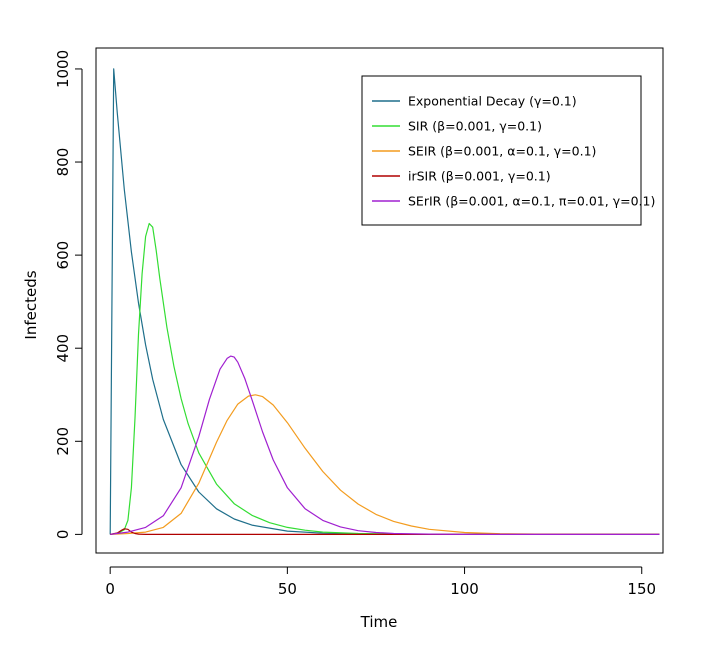 The image size is (720, 650). I want to click on legend-box, so click(501, 150).